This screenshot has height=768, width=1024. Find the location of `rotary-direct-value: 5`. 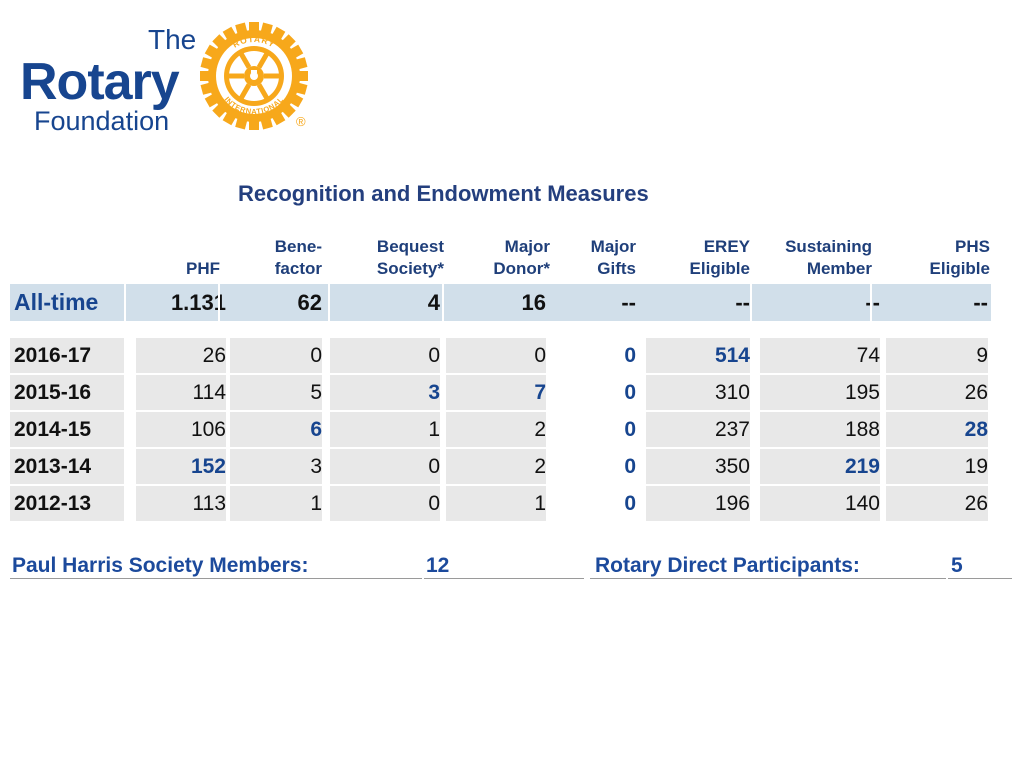

rotary-direct-value: 5 is located at coordinates (957, 565).